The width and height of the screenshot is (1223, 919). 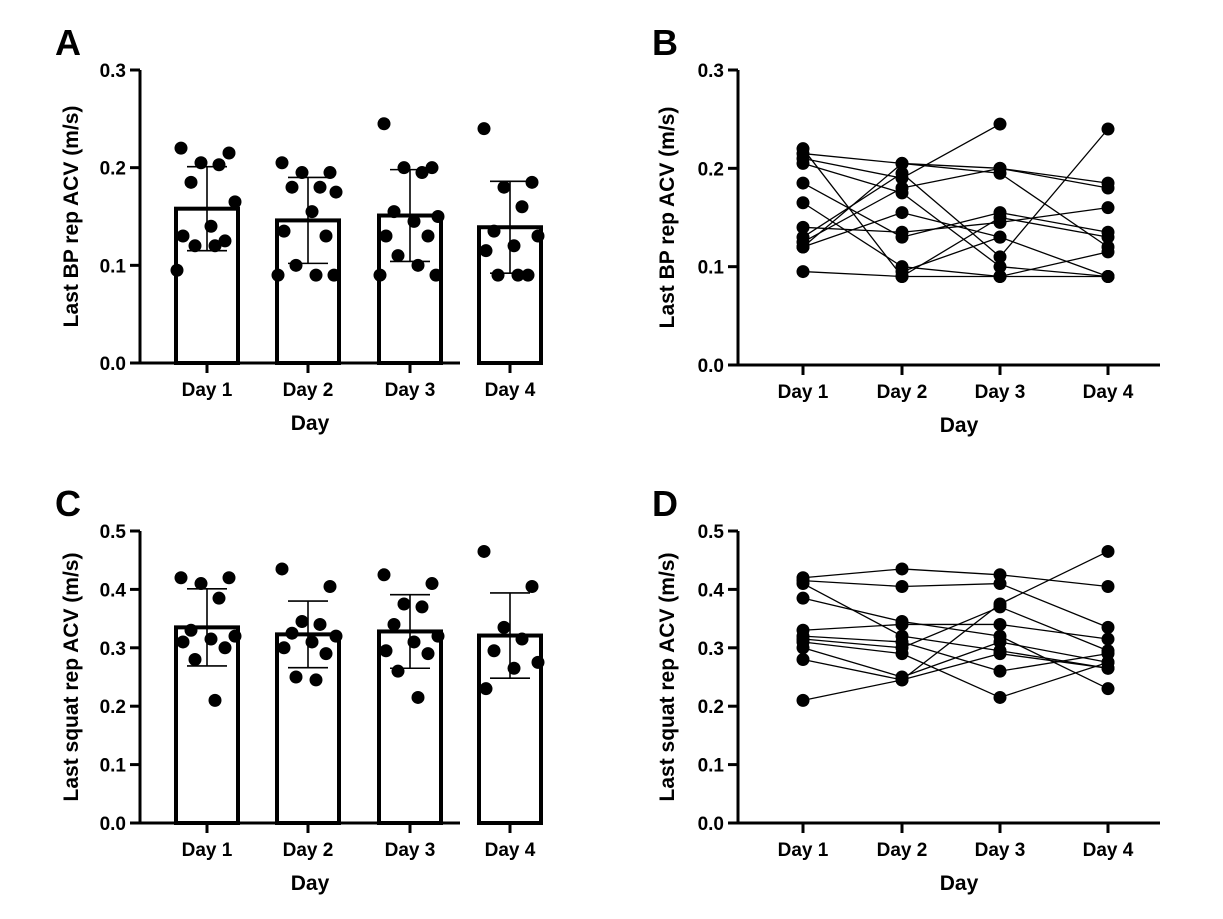 I want to click on y-tick-label: 0.3, so click(x=711, y=71).